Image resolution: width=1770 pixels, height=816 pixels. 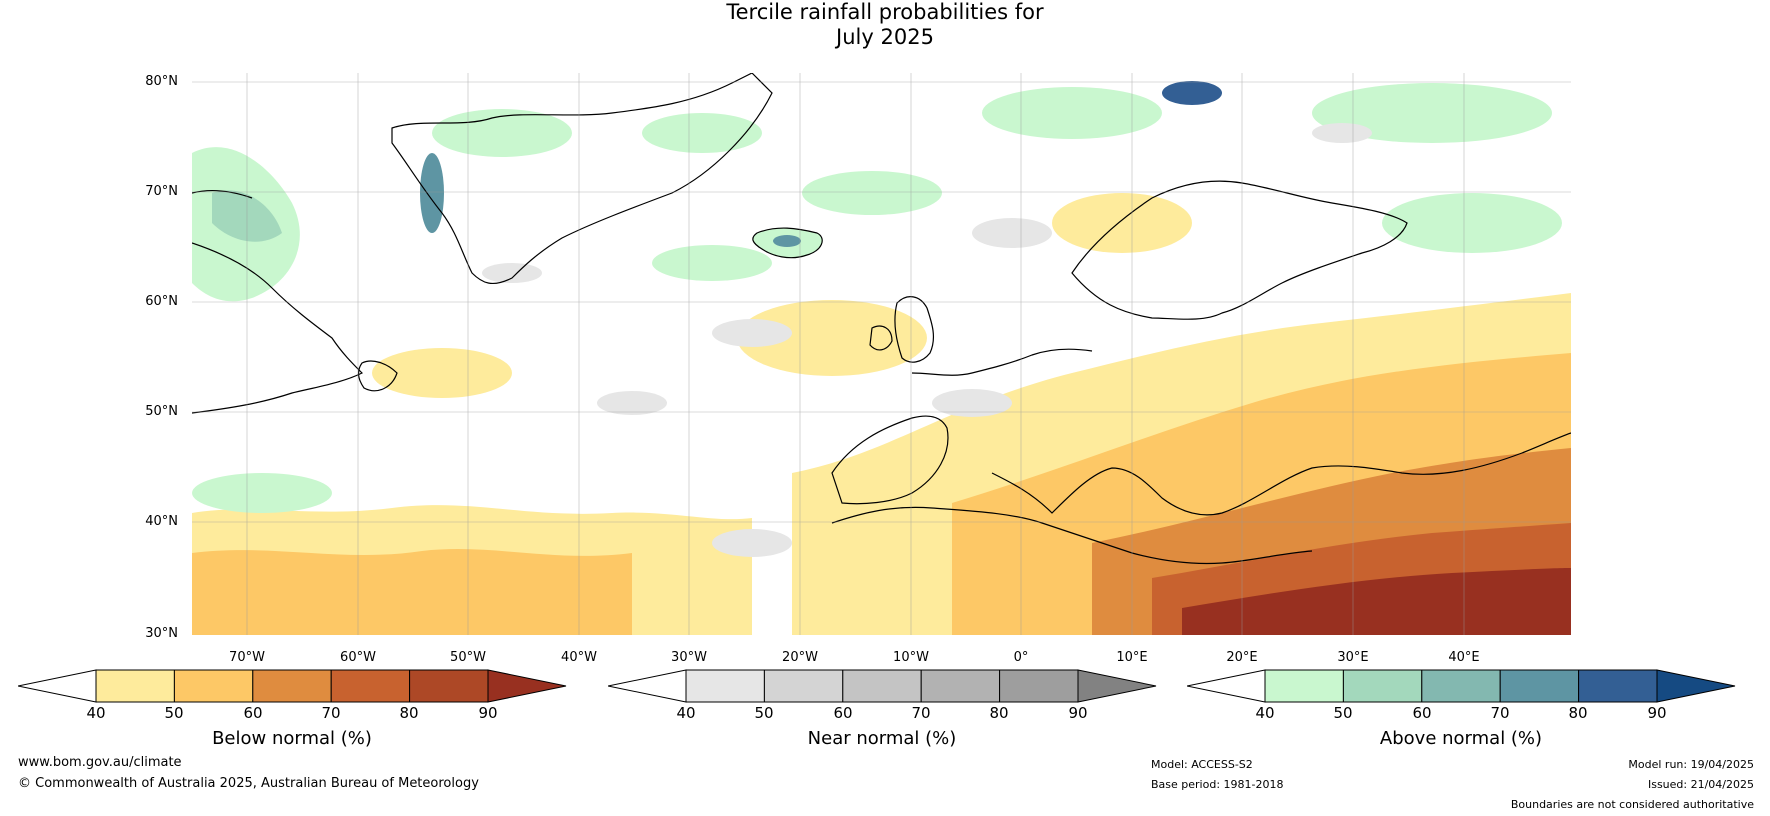 I want to click on lon-label-30e: 30°E, so click(x=1353, y=657).